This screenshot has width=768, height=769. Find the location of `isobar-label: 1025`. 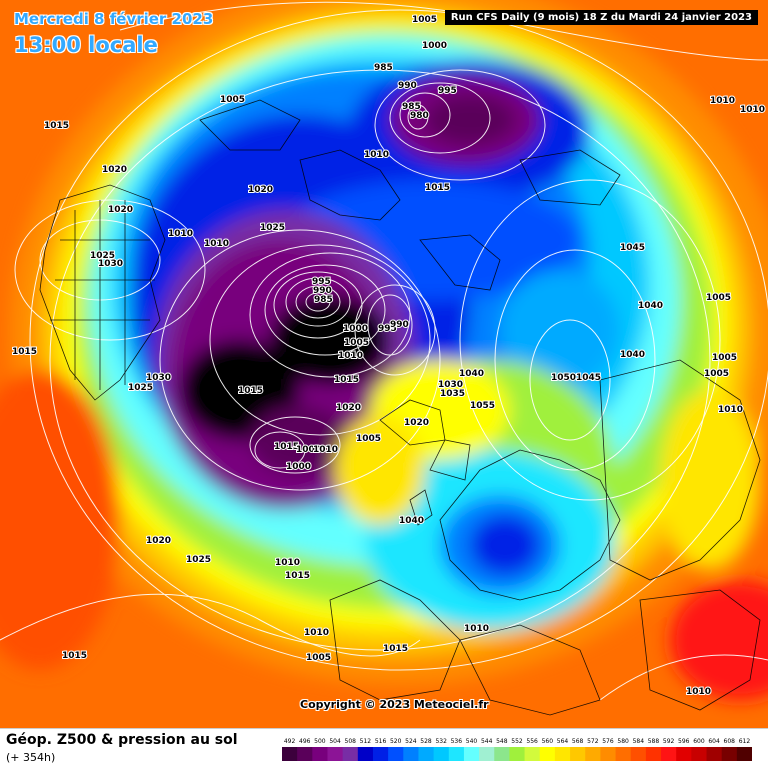

isobar-label: 1025 is located at coordinates (272, 228).